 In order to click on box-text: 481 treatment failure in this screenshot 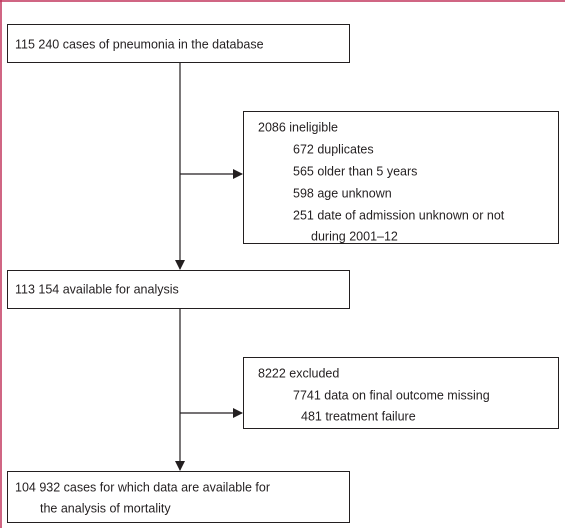, I will do `click(358, 416)`.